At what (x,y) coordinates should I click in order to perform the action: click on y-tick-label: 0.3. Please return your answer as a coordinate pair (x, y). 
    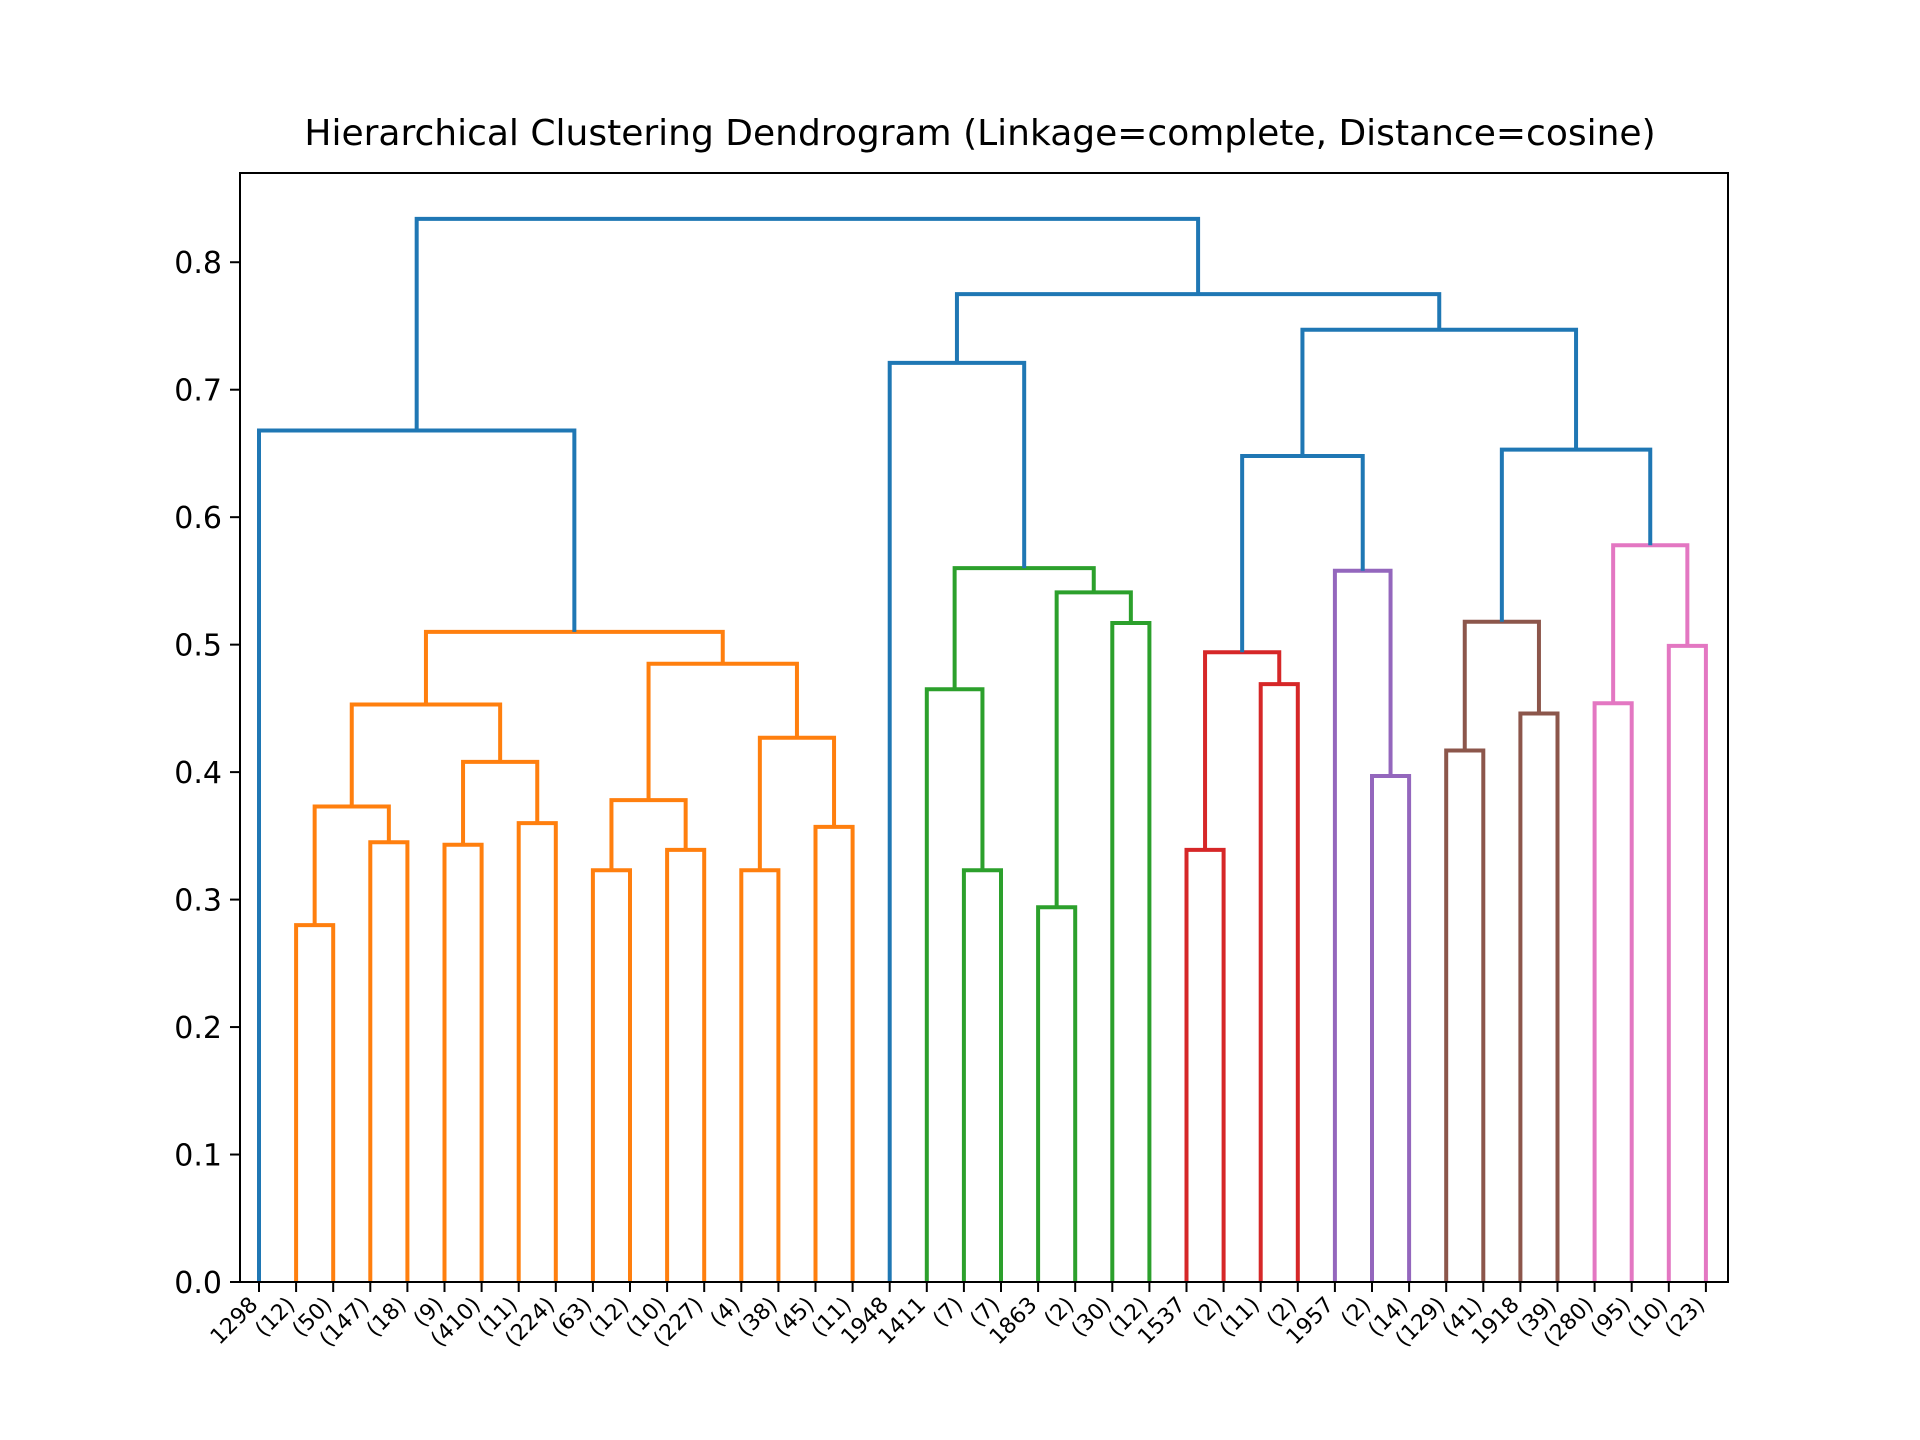
    Looking at the image, I should click on (198, 901).